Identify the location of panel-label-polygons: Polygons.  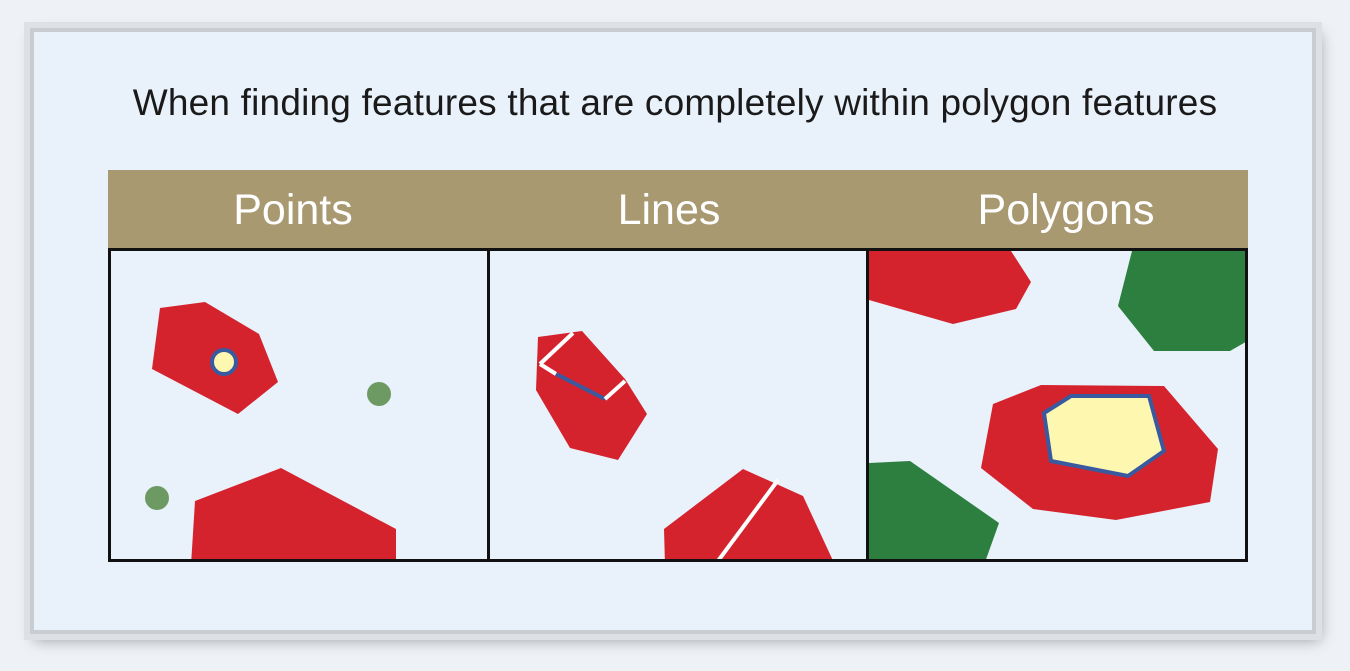
(1066, 210).